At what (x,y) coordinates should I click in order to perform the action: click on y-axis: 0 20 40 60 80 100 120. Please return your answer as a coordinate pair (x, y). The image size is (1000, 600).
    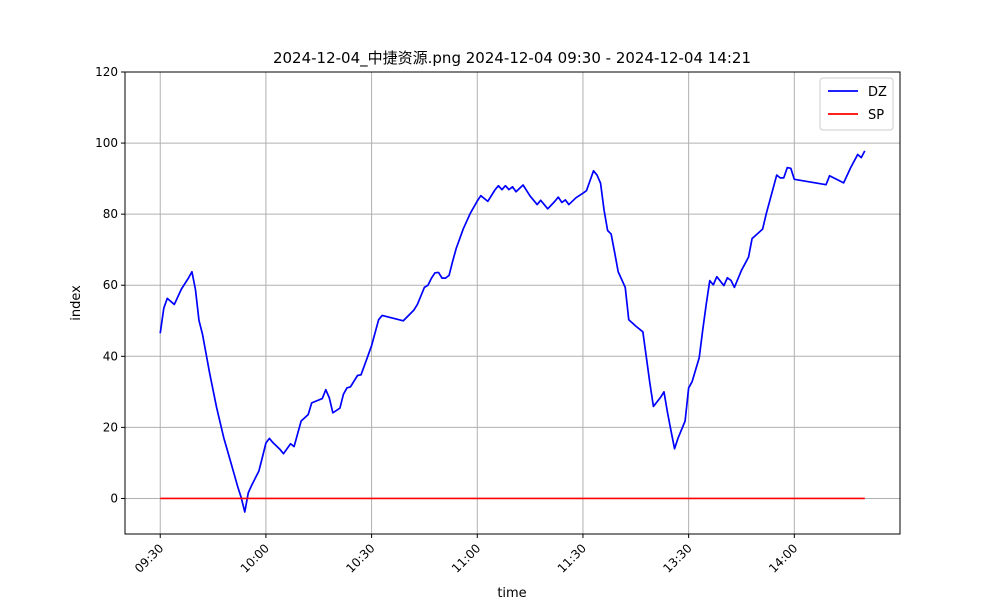
    Looking at the image, I should click on (110, 285).